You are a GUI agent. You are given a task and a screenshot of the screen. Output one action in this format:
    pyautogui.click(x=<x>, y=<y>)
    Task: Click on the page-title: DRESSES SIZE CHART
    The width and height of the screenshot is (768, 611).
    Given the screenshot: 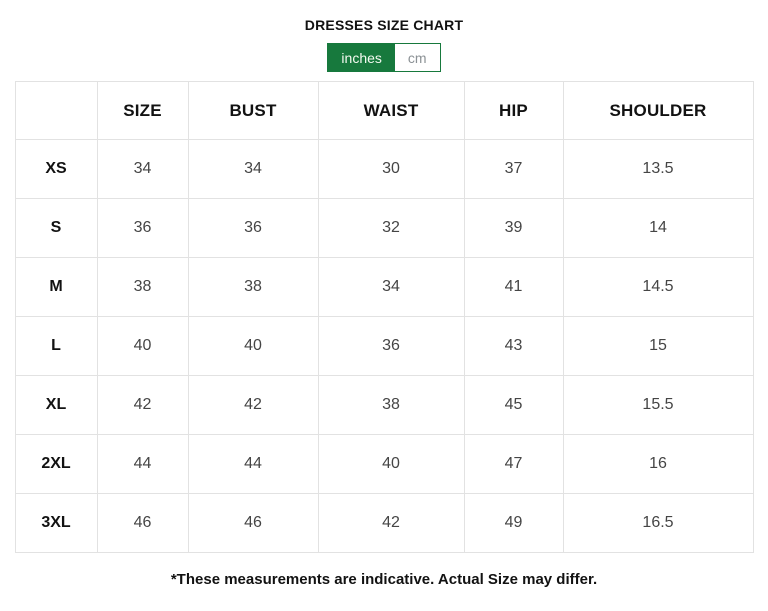 What is the action you would take?
    pyautogui.click(x=384, y=25)
    